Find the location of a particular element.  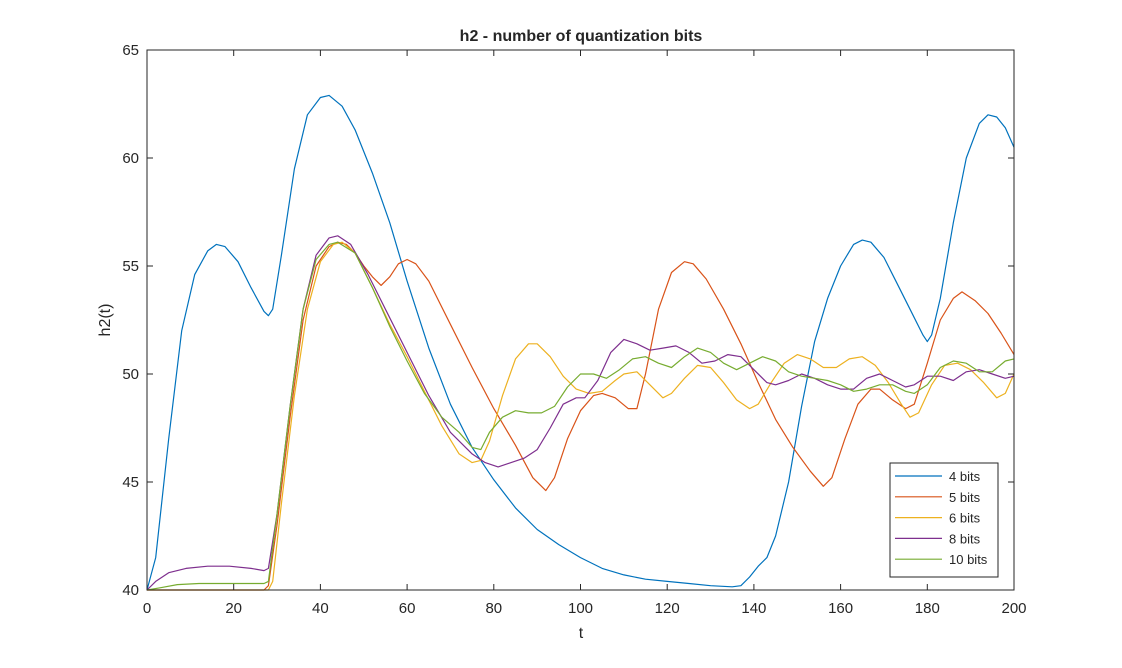

x-tick-label: 100 is located at coordinates (580, 608).